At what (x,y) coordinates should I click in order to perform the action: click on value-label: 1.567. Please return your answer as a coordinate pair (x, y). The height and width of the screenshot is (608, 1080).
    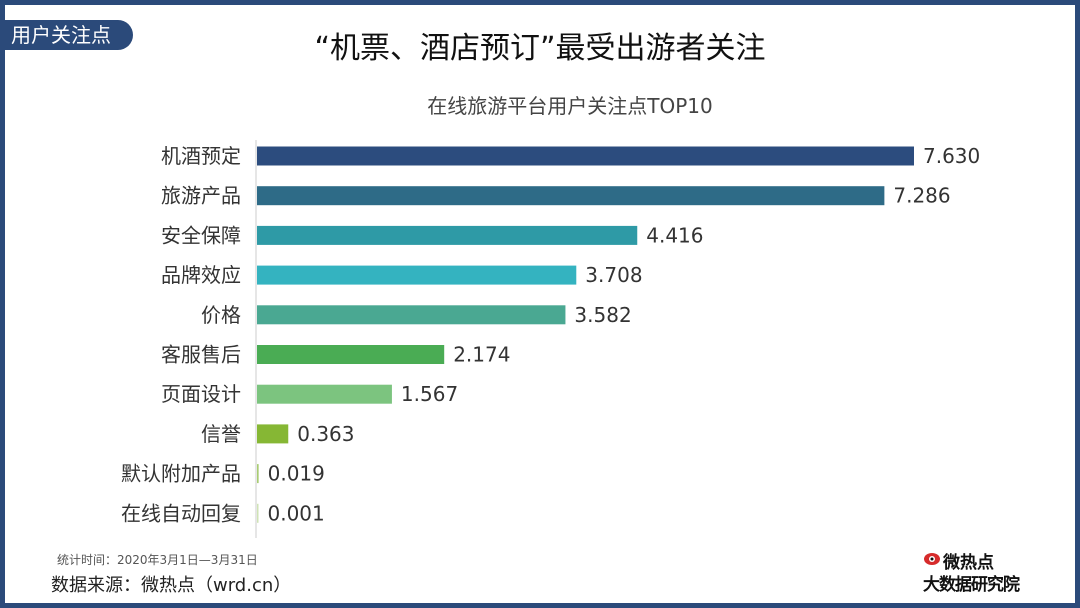
    Looking at the image, I should click on (429, 394).